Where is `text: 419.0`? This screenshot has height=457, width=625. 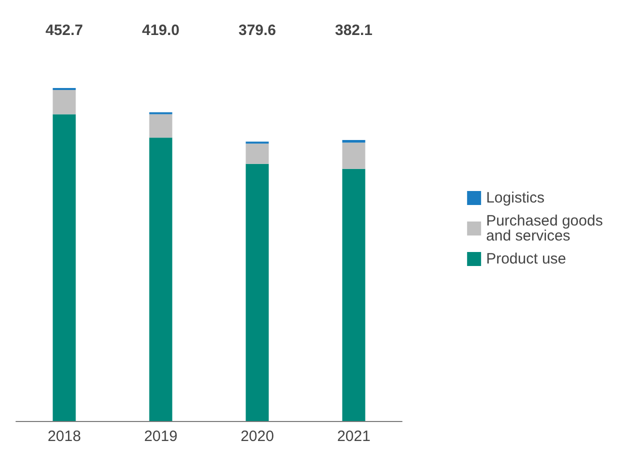 text: 419.0 is located at coordinates (161, 30).